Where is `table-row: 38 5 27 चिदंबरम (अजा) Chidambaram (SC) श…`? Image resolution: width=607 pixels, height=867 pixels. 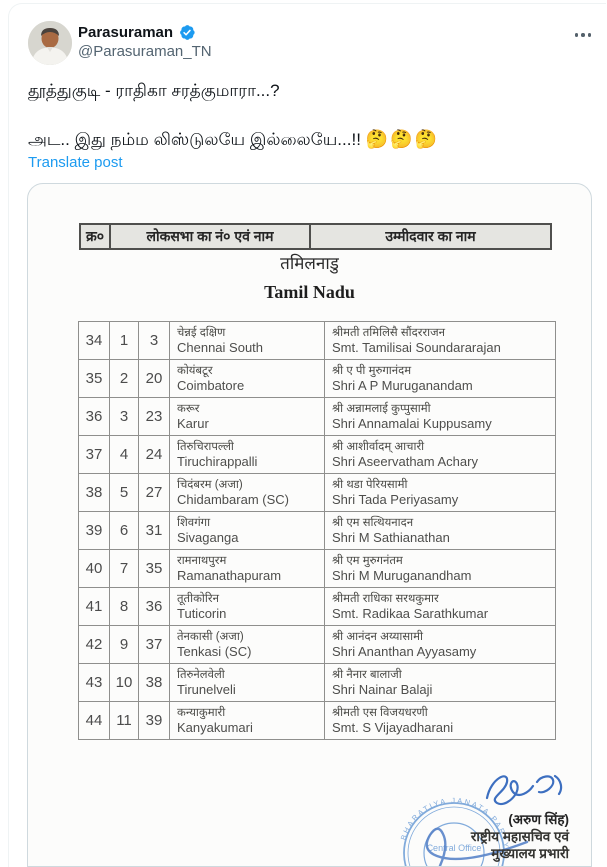 table-row: 38 5 27 चिदंबरम (अजा) Chidambaram (SC) श… is located at coordinates (317, 492).